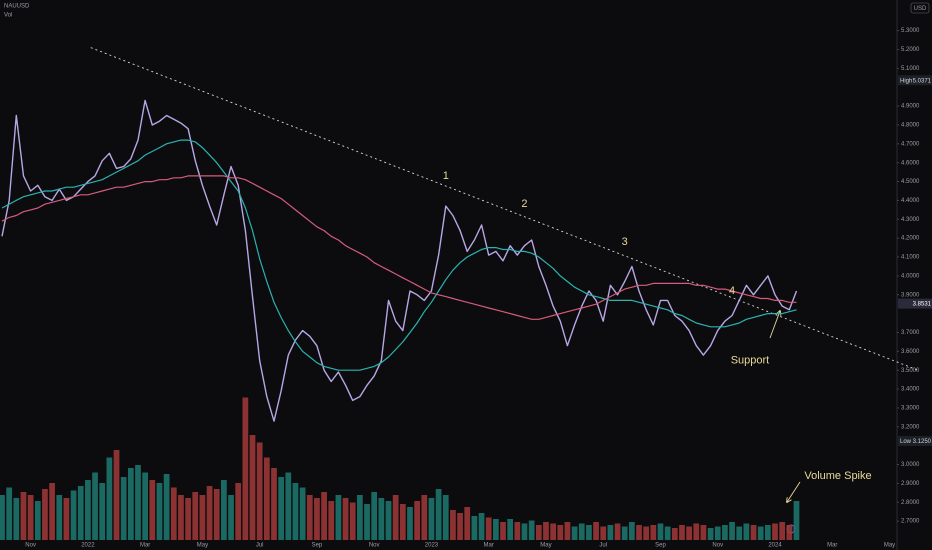 This screenshot has width=932, height=550. What do you see at coordinates (732, 291) in the screenshot?
I see `annotation: 4` at bounding box center [732, 291].